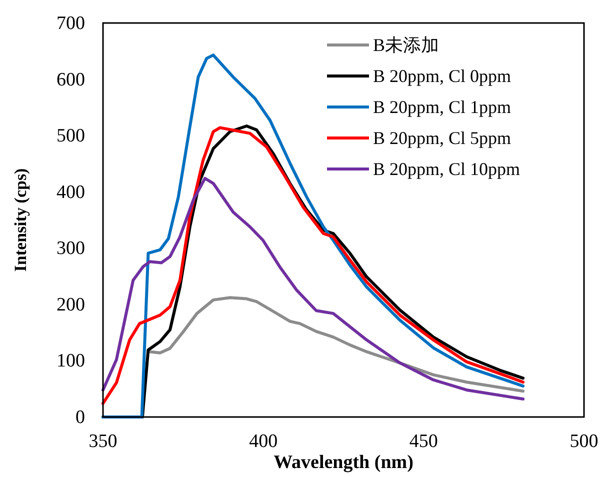 The width and height of the screenshot is (606, 477). Describe the element at coordinates (70, 249) in the screenshot. I see `y-tick-label: 300` at that location.